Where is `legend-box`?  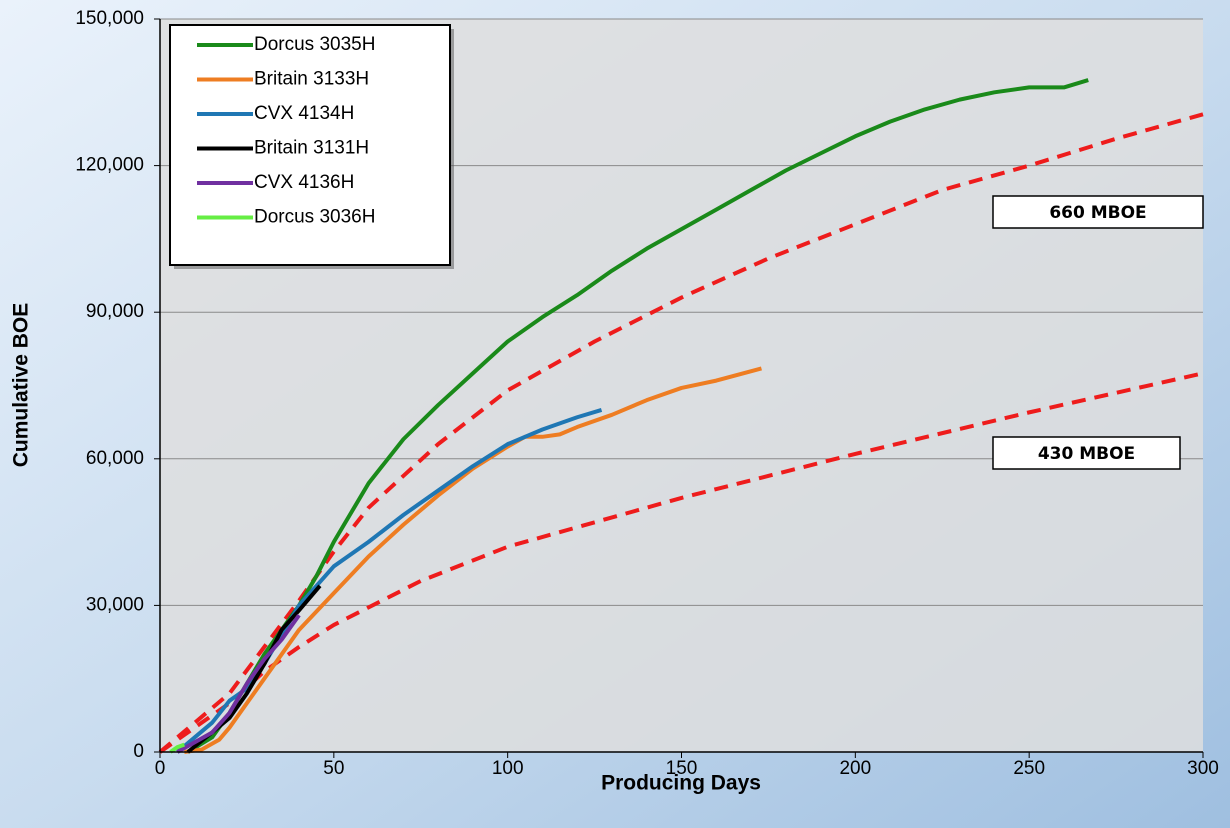 legend-box is located at coordinates (310, 145).